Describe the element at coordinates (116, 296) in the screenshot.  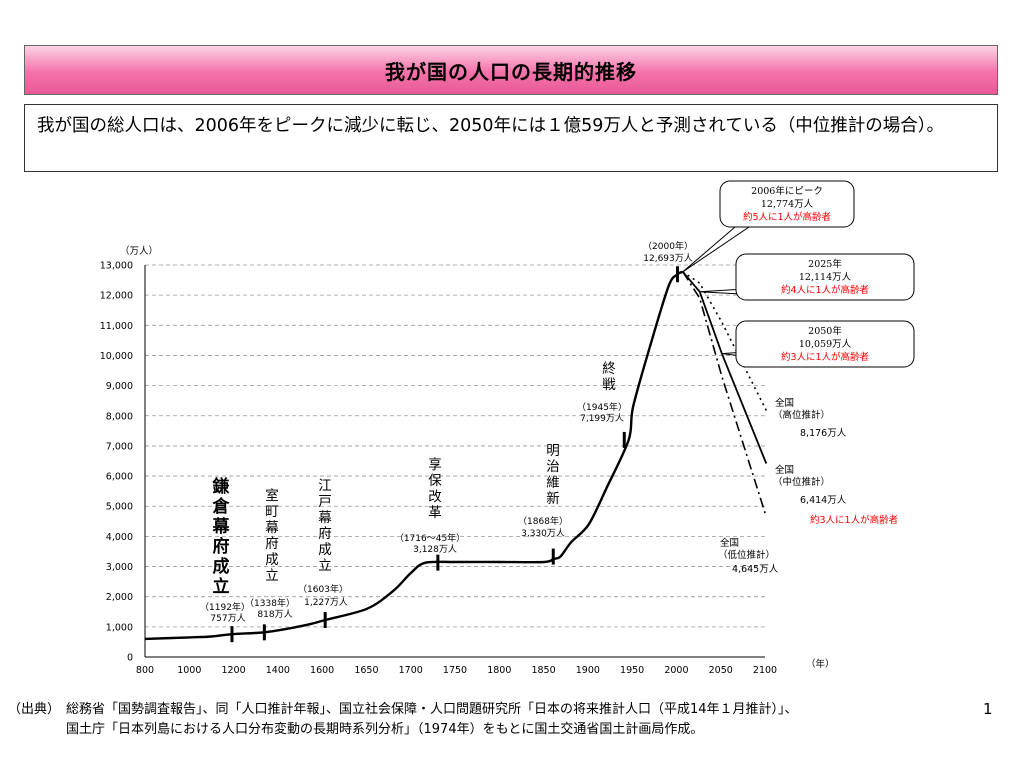
I see `y-tick-label: 12,000` at that location.